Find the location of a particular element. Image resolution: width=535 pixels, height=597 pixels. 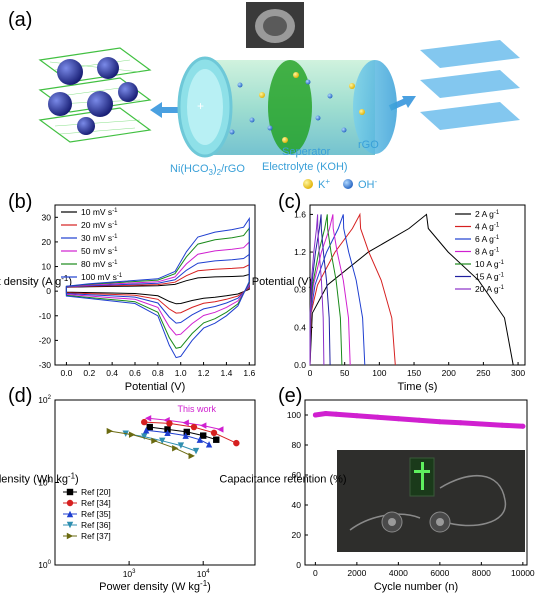

gcd-x-tick-label: 250 is located at coordinates (483, 373).